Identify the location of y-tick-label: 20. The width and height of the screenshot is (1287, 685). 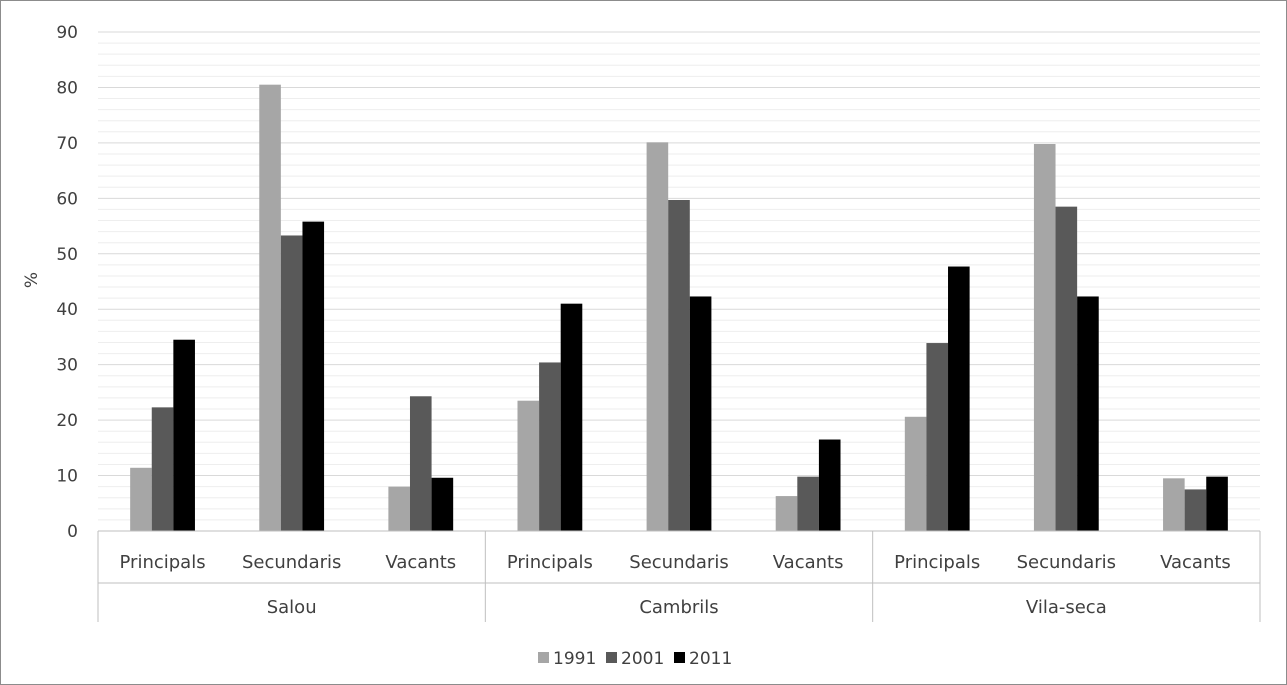
(67, 421).